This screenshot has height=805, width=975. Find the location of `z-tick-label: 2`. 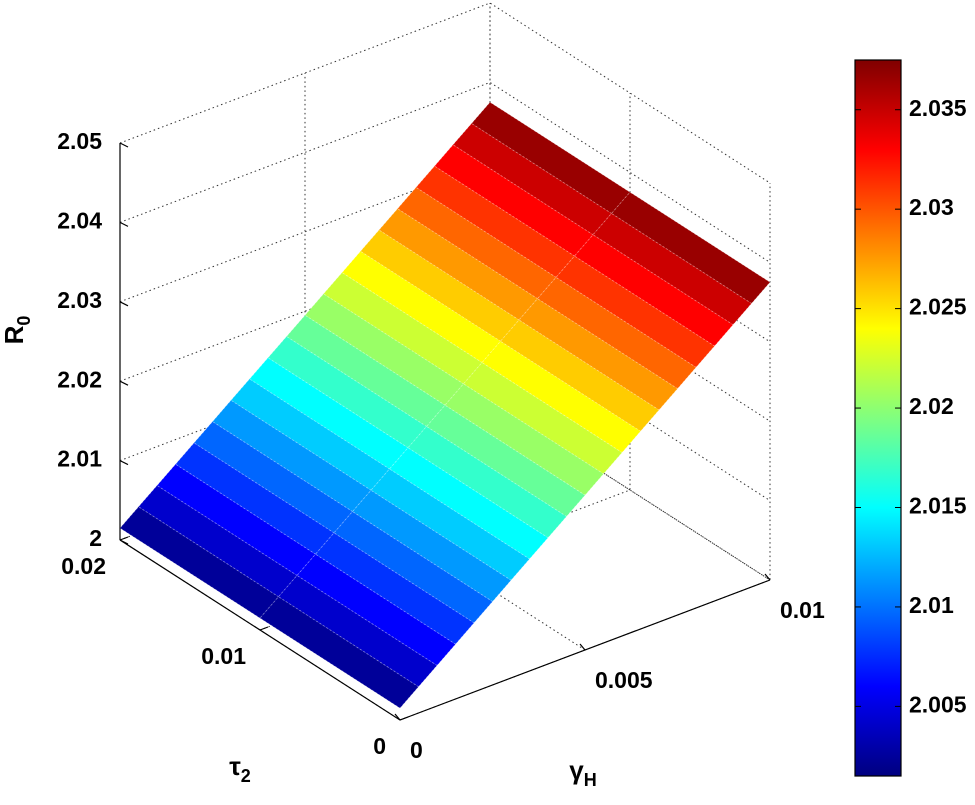

z-tick-label: 2 is located at coordinates (95, 538).